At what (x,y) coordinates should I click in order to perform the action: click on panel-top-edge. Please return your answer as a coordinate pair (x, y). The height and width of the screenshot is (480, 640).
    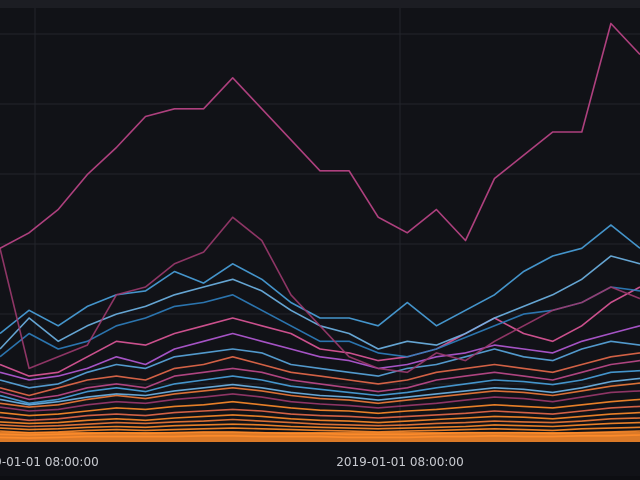
    Looking at the image, I should click on (320, 4).